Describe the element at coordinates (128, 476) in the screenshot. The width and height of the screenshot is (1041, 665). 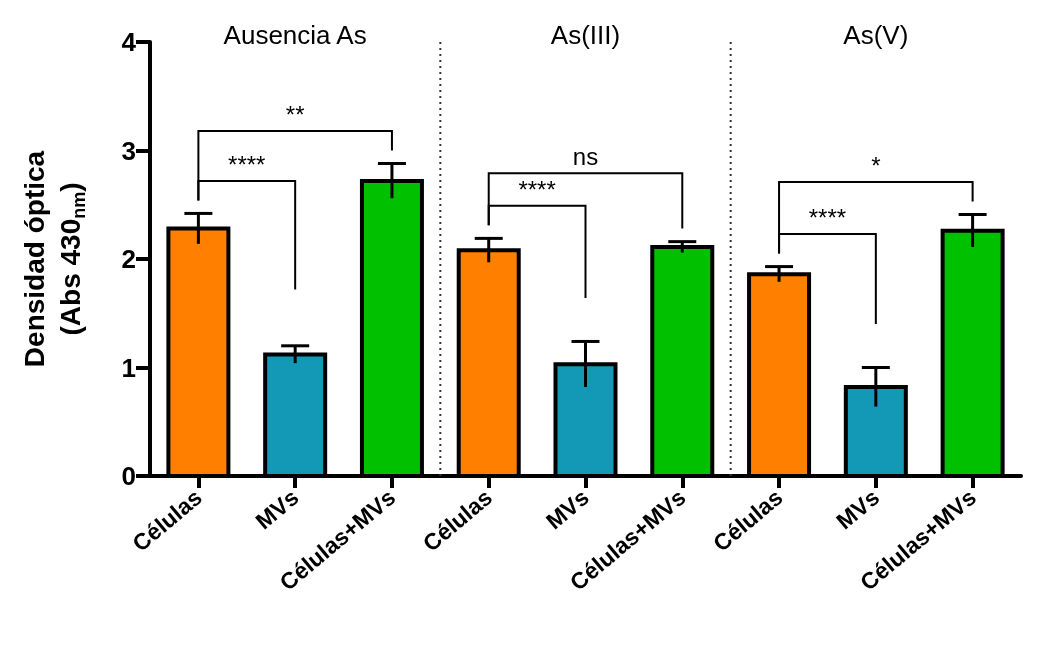
I see `y-tick-label: 0` at that location.